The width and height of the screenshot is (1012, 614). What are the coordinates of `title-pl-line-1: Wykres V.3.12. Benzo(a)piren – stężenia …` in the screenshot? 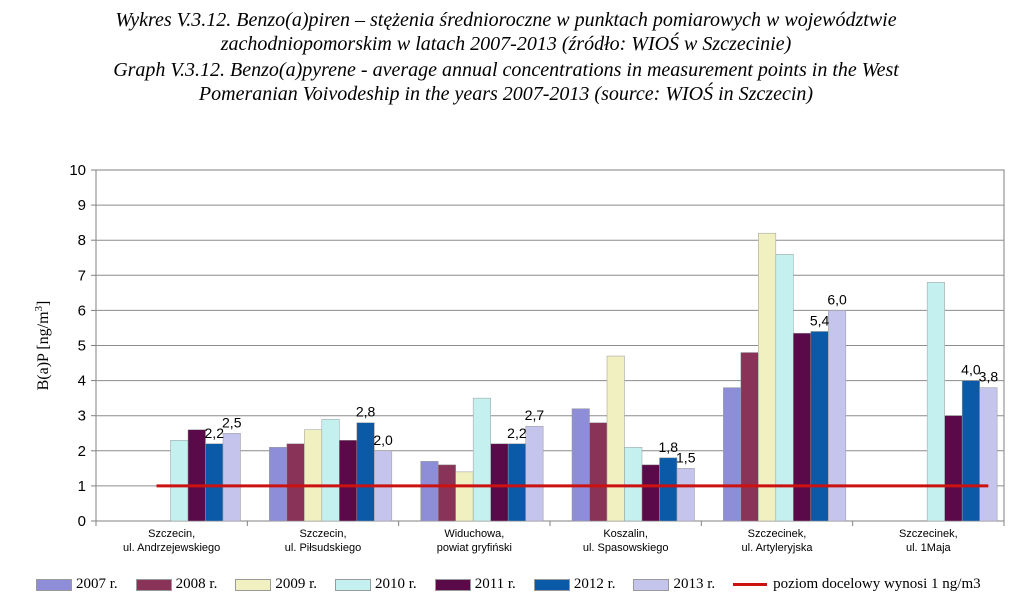 It's located at (506, 20).